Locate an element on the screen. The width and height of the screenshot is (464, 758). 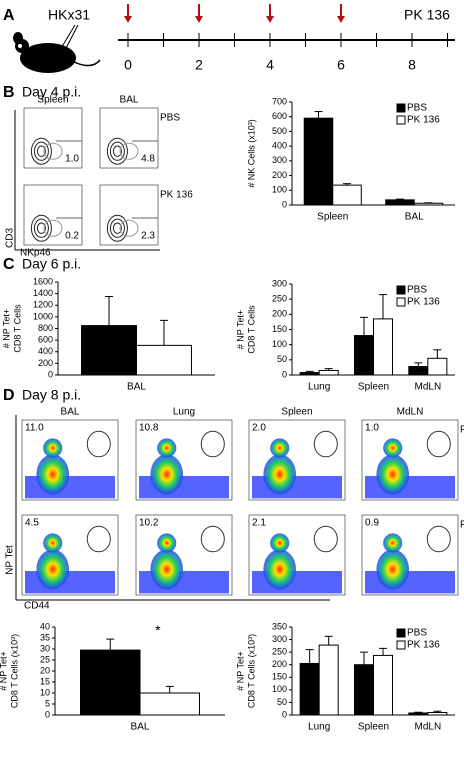
y-tick-label: 300 is located at coordinates (279, 160).